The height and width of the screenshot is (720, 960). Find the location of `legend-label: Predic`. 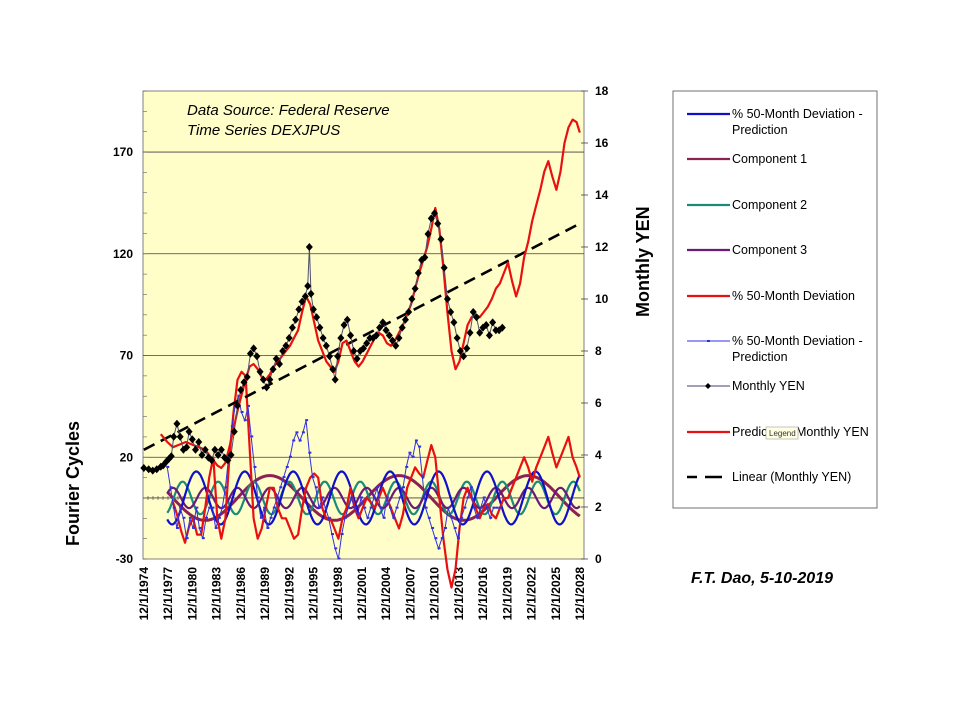

legend-label: Predic is located at coordinates (749, 432).